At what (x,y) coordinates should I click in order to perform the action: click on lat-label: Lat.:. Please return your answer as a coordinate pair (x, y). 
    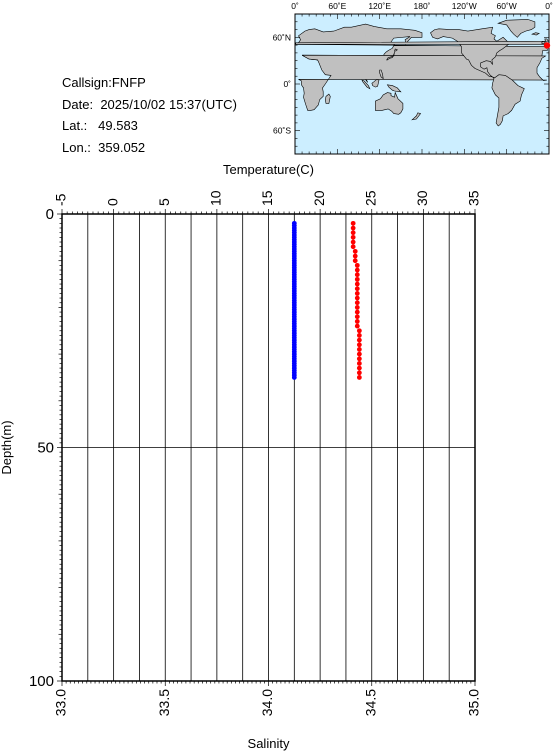
    Looking at the image, I should click on (75, 125).